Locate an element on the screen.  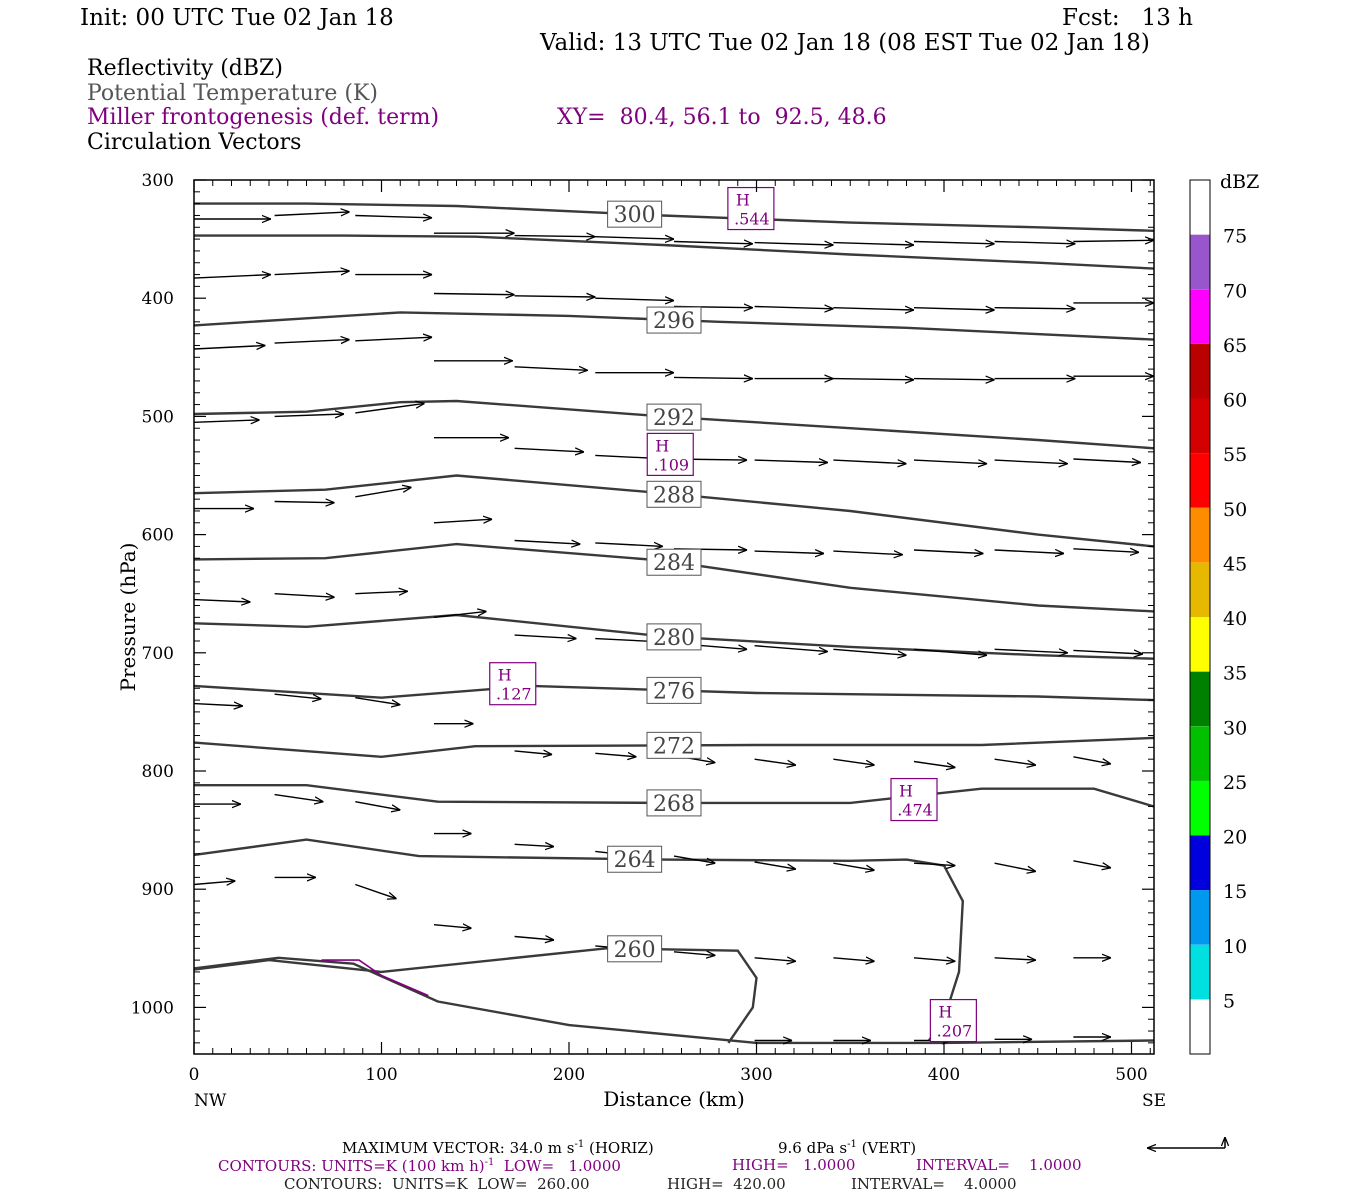
maximum-vector-horizontal: MAXIMUM VECTOR: 34.0 m s-1 (HORIZ) is located at coordinates (498, 1148).